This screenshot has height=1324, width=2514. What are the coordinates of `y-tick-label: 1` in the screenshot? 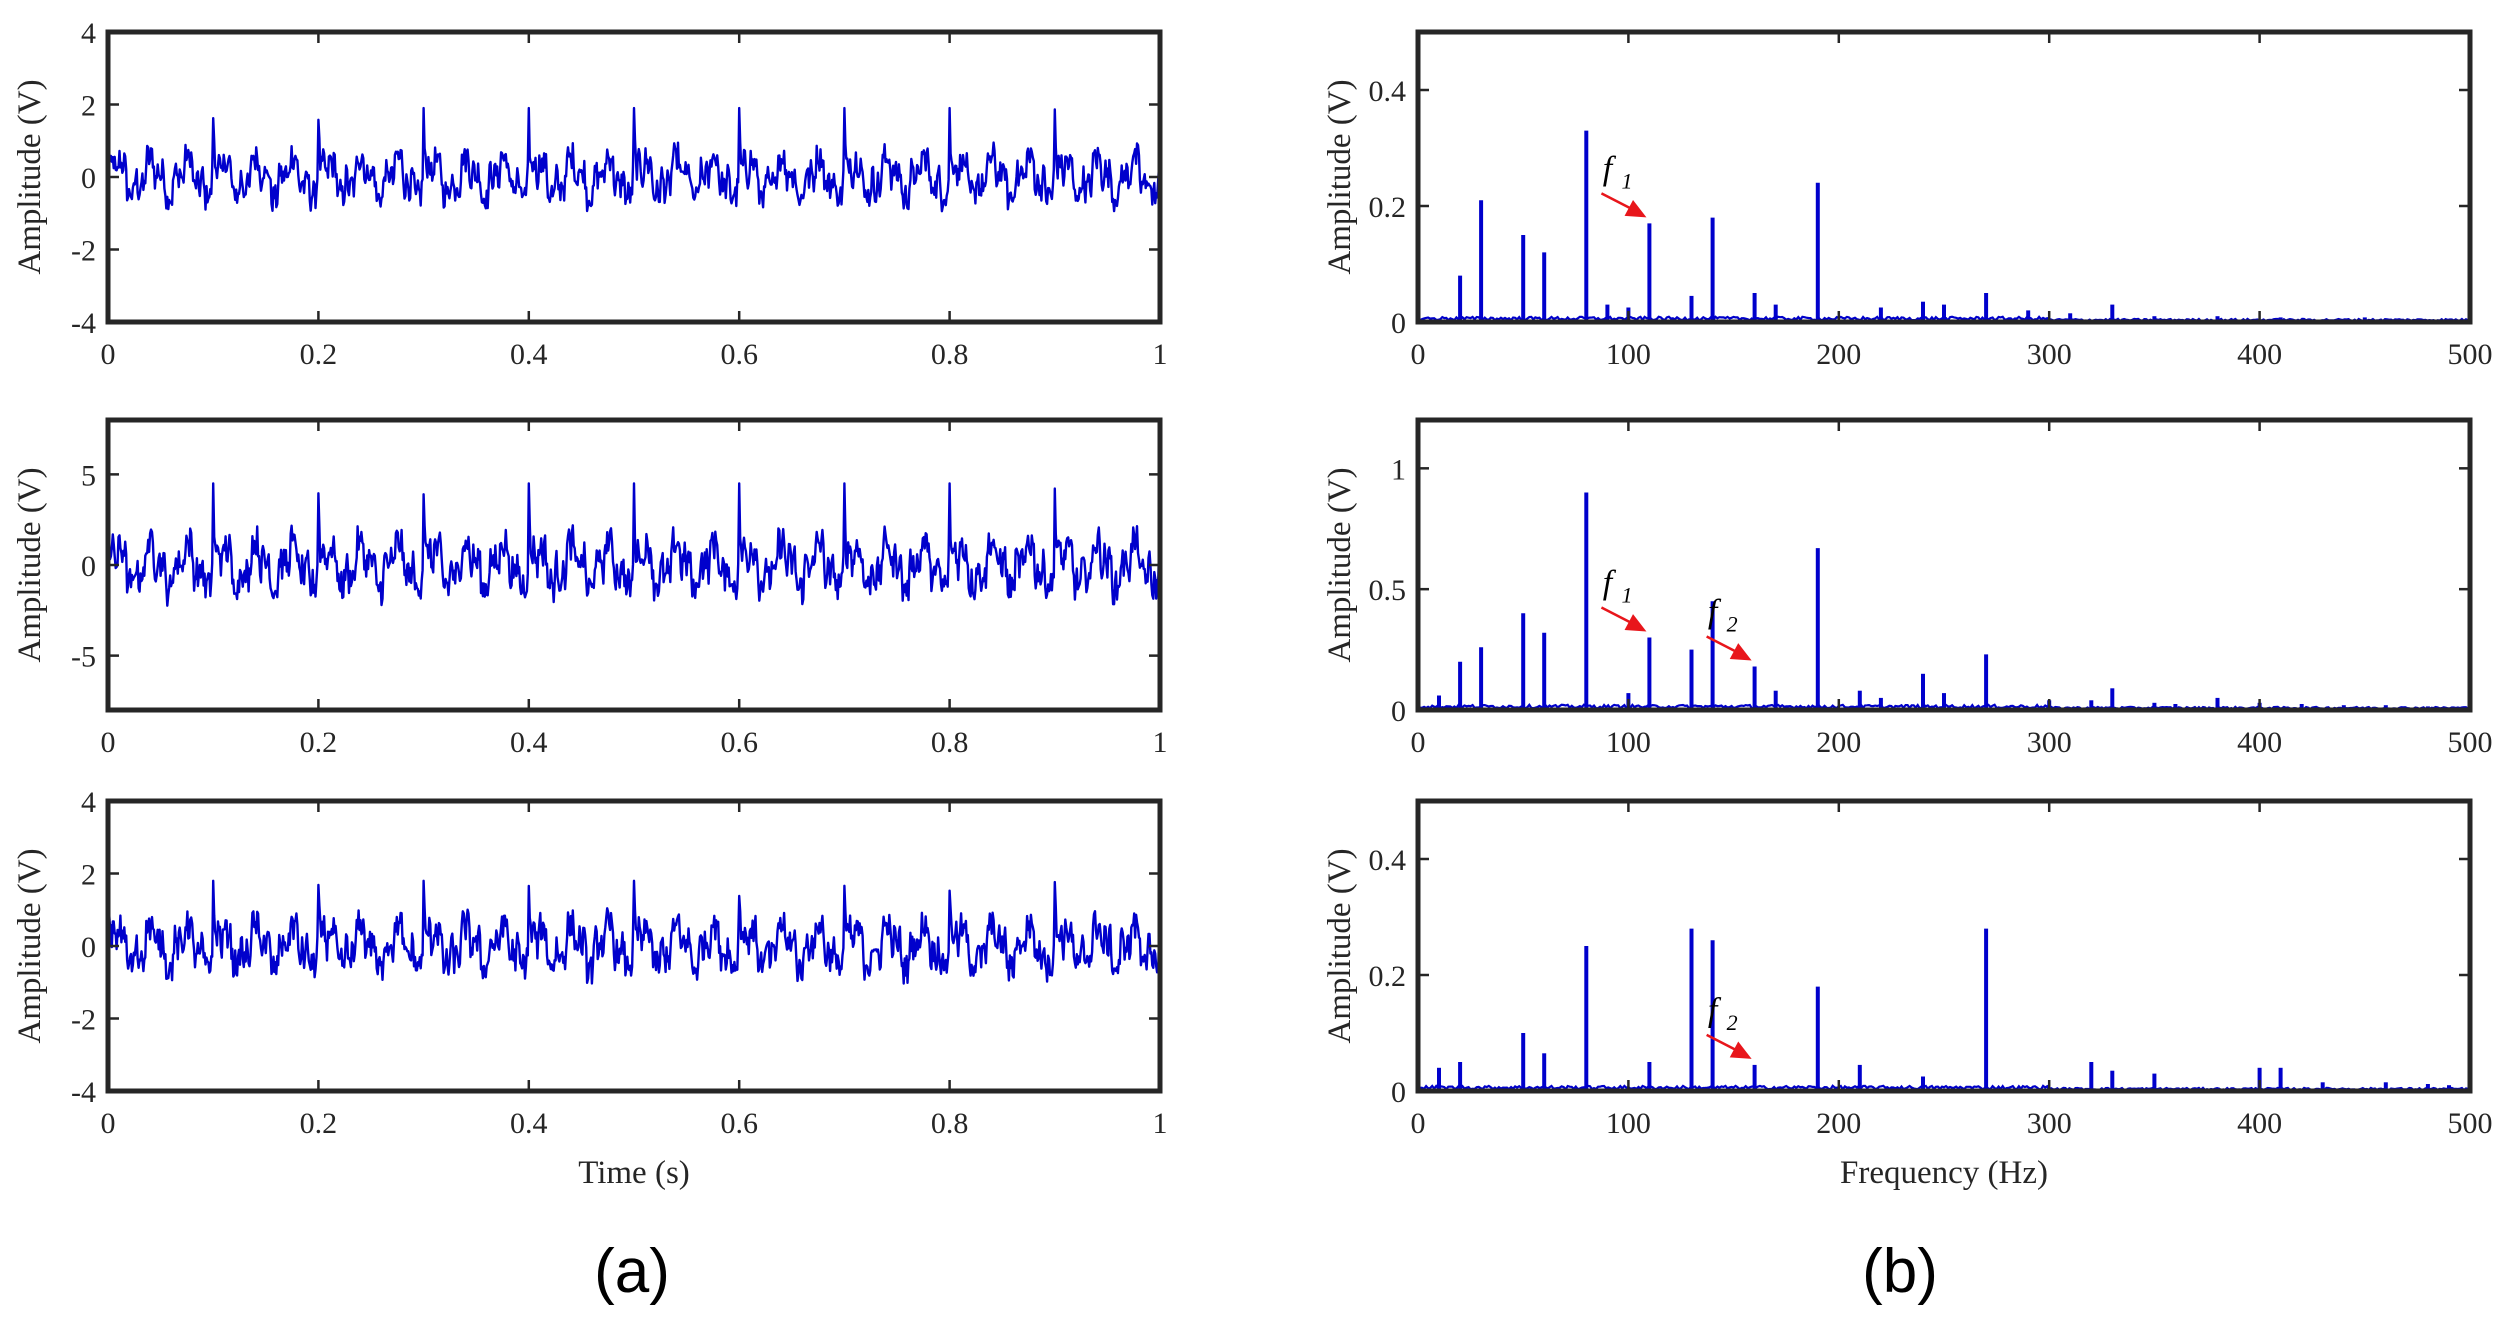 It's located at (1398, 469).